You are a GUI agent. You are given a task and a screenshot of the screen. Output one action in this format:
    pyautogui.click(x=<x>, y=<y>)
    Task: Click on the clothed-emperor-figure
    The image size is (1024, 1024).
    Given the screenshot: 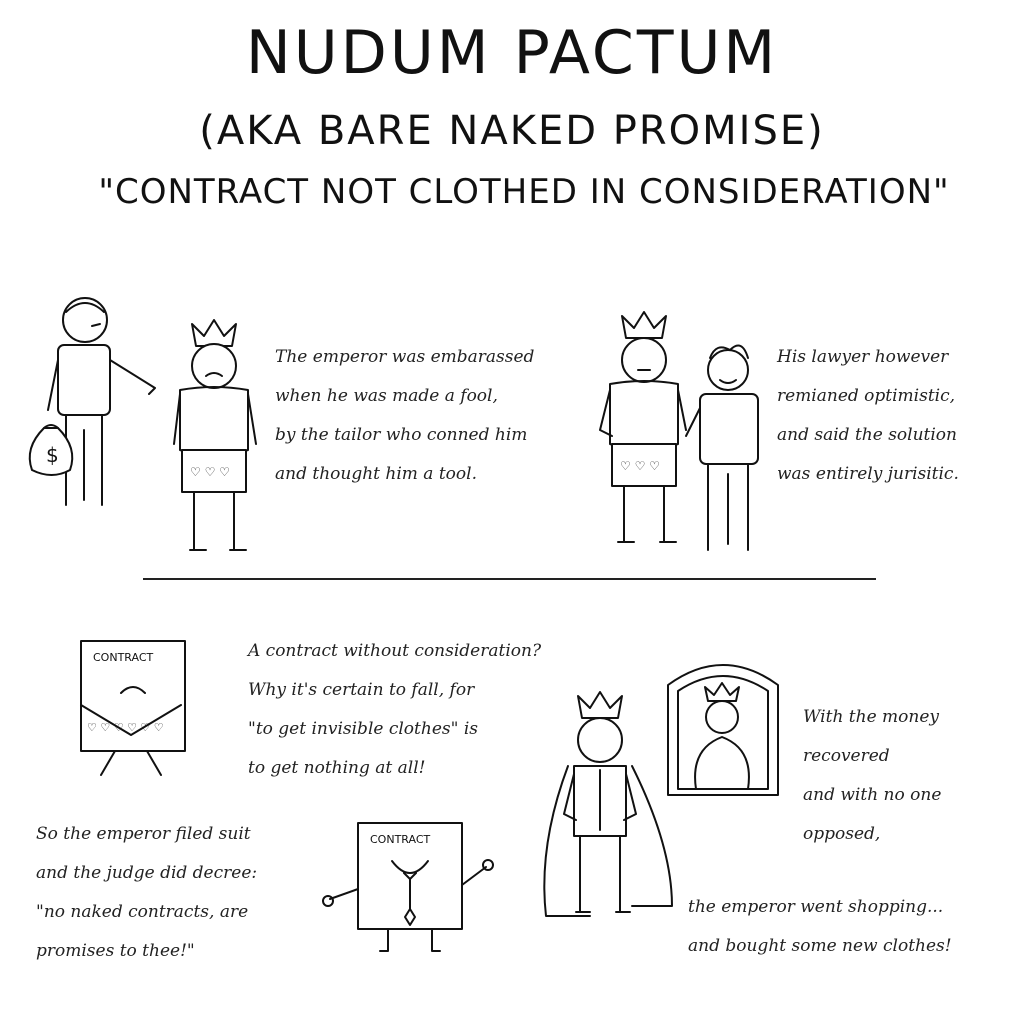 What is the action you would take?
    pyautogui.click(x=615, y=810)
    